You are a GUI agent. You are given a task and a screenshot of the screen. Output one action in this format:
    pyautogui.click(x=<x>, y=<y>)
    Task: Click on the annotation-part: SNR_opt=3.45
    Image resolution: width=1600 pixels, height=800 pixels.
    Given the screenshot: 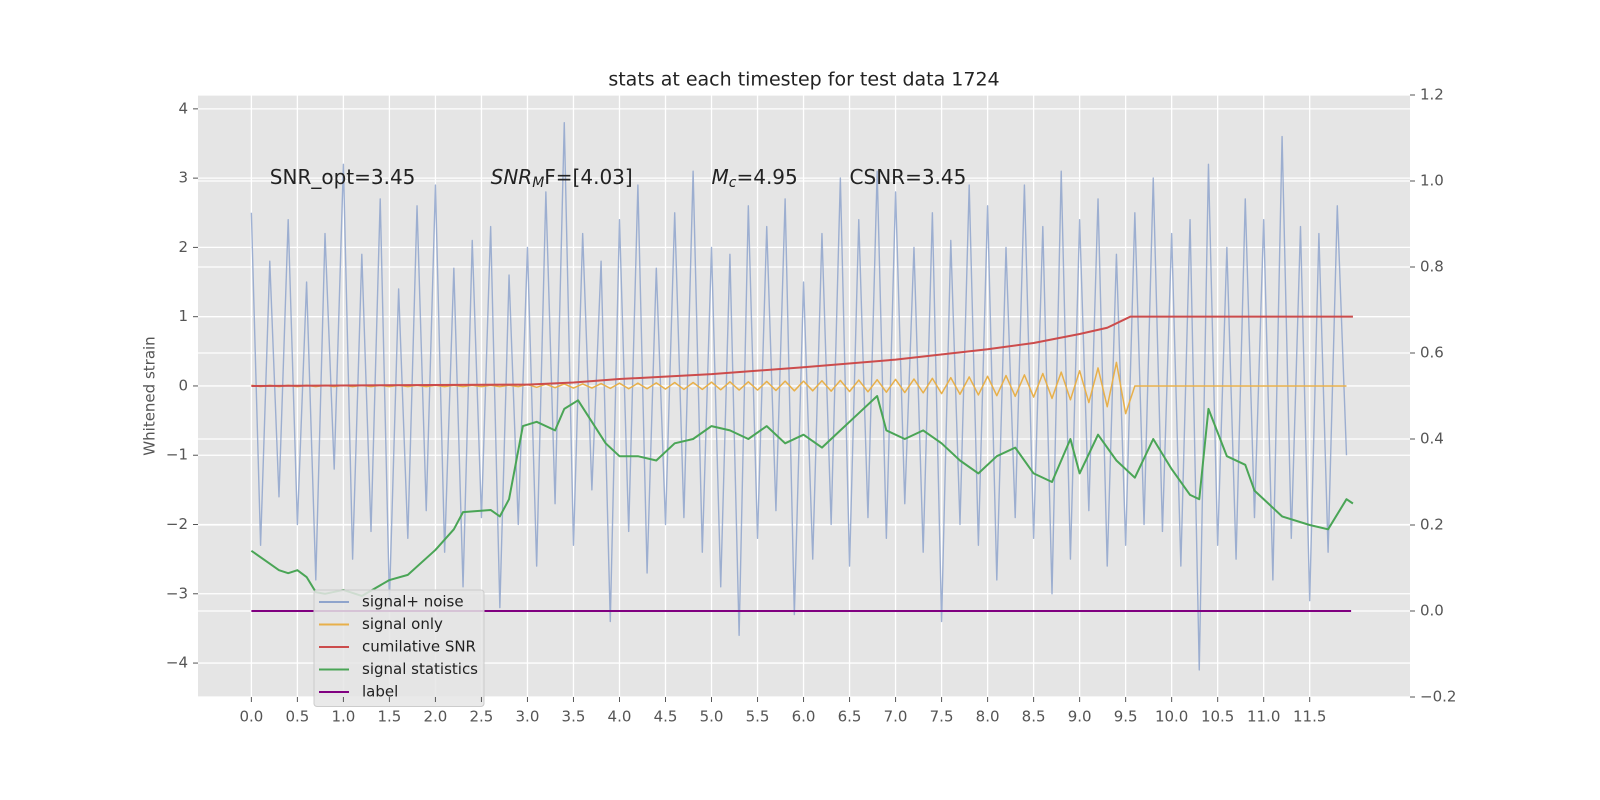 What is the action you would take?
    pyautogui.click(x=343, y=177)
    